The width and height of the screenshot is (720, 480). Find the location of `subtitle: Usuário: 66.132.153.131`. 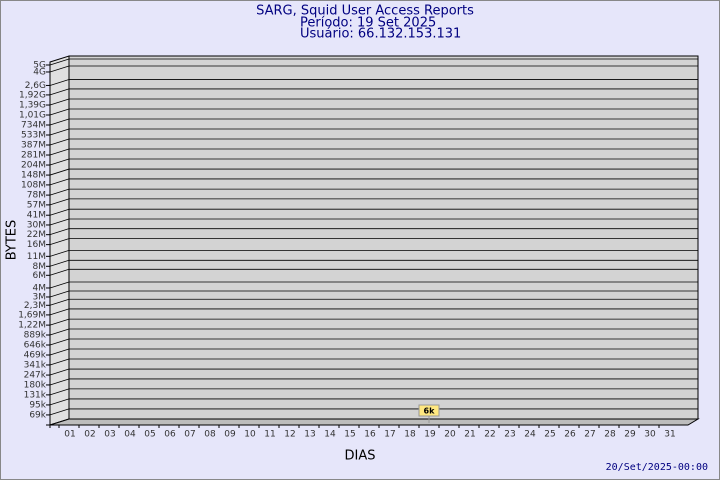

subtitle: Usuário: 66.132.153.131 is located at coordinates (380, 34).